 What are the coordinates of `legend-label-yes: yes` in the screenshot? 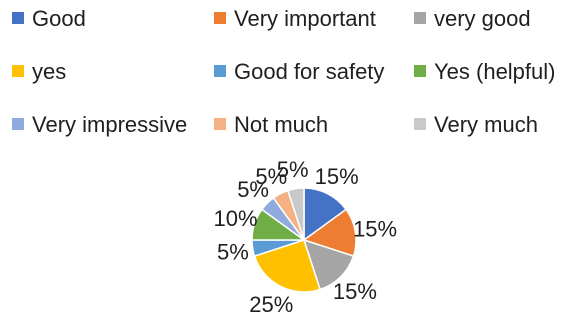 It's located at (49, 71).